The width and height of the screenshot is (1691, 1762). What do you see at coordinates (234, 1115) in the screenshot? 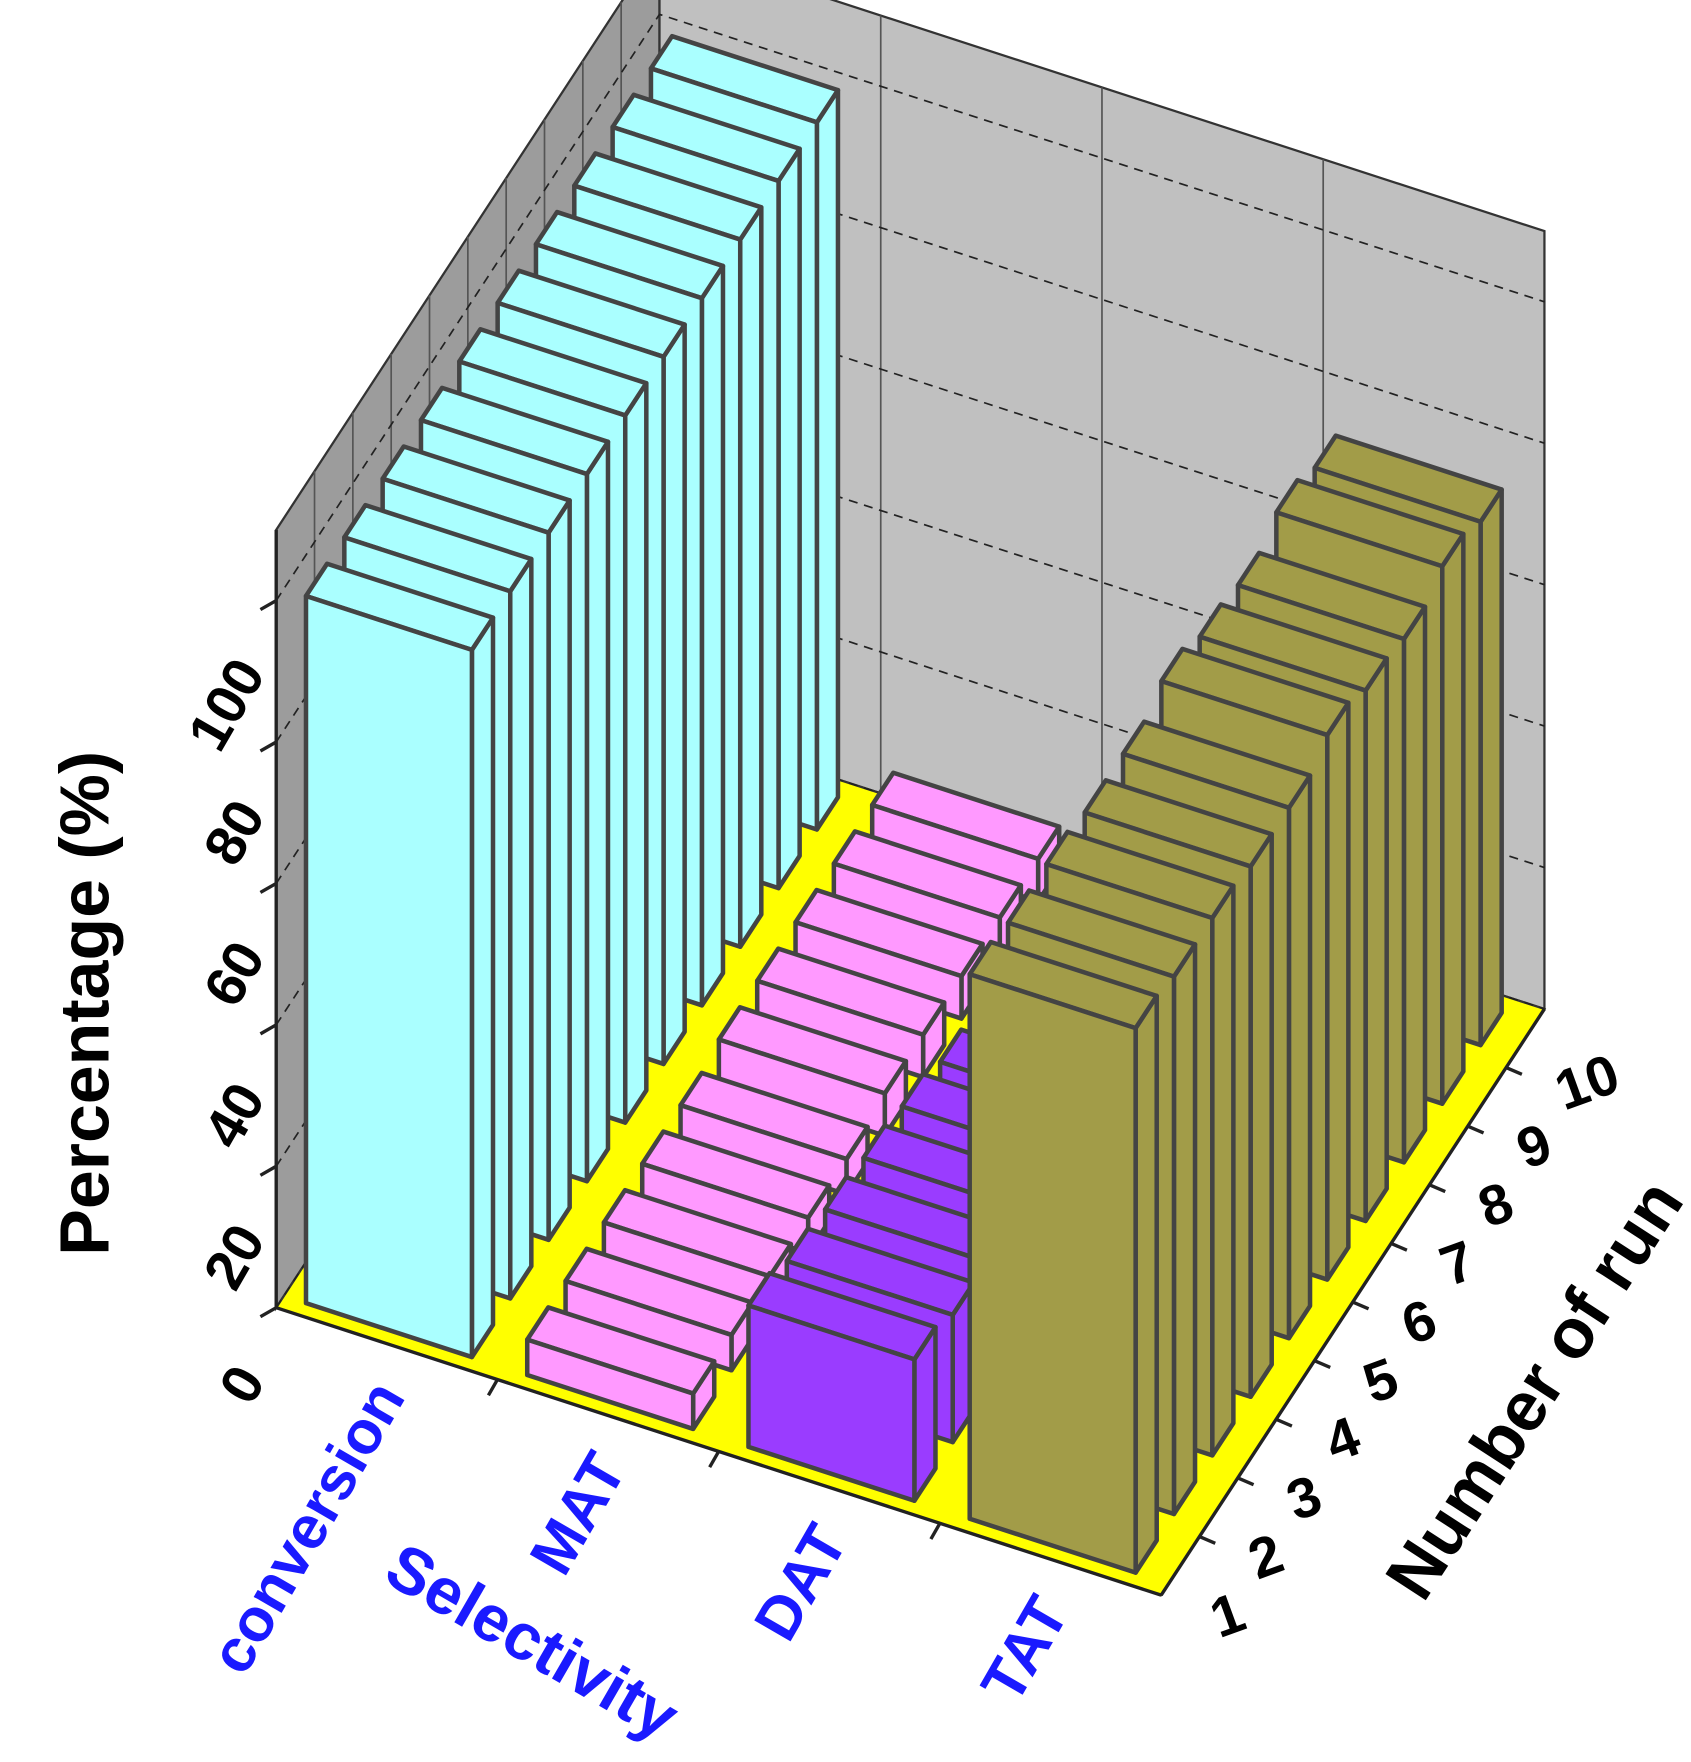
I see `y-tick-label: 40` at bounding box center [234, 1115].